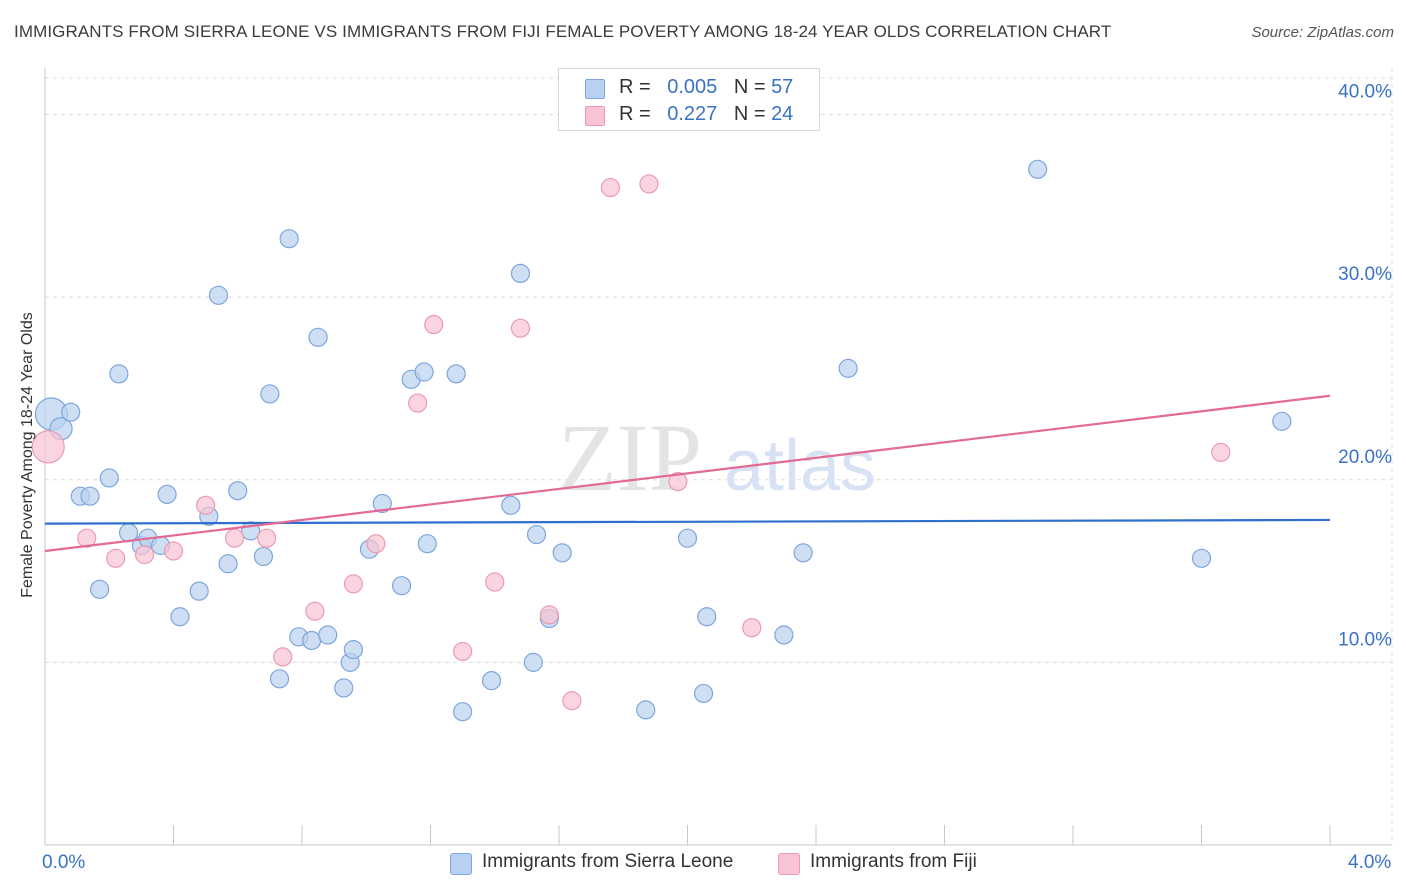 This screenshot has width=1406, height=892. What do you see at coordinates (1365, 639) in the screenshot?
I see `y-tick-label: 10.0%` at bounding box center [1365, 639].